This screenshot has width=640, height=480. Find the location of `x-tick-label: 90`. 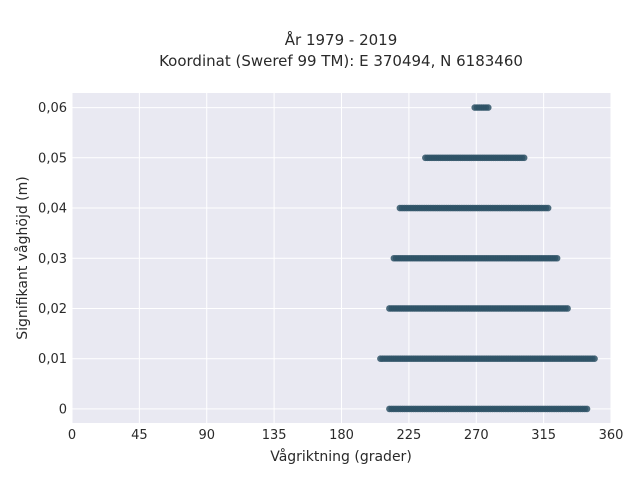

x-tick-label: 90 is located at coordinates (206, 435).